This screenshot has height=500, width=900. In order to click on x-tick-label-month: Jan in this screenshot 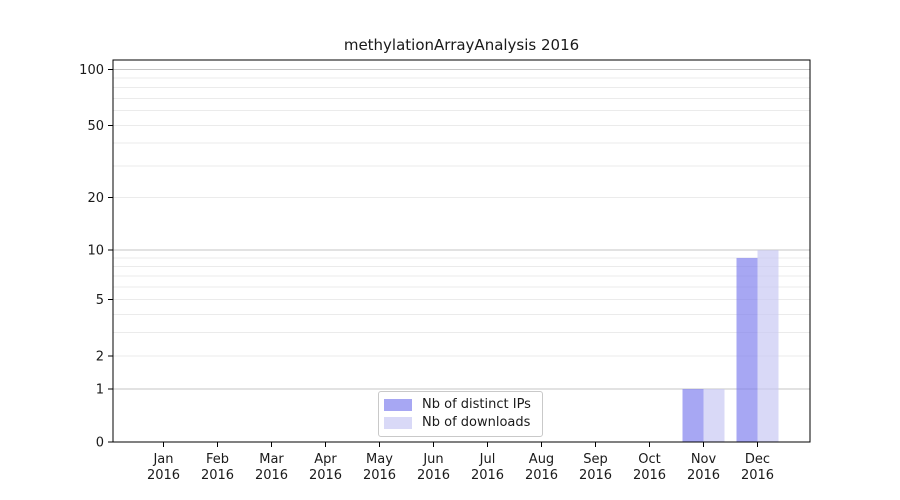, I will do `click(162, 459)`.